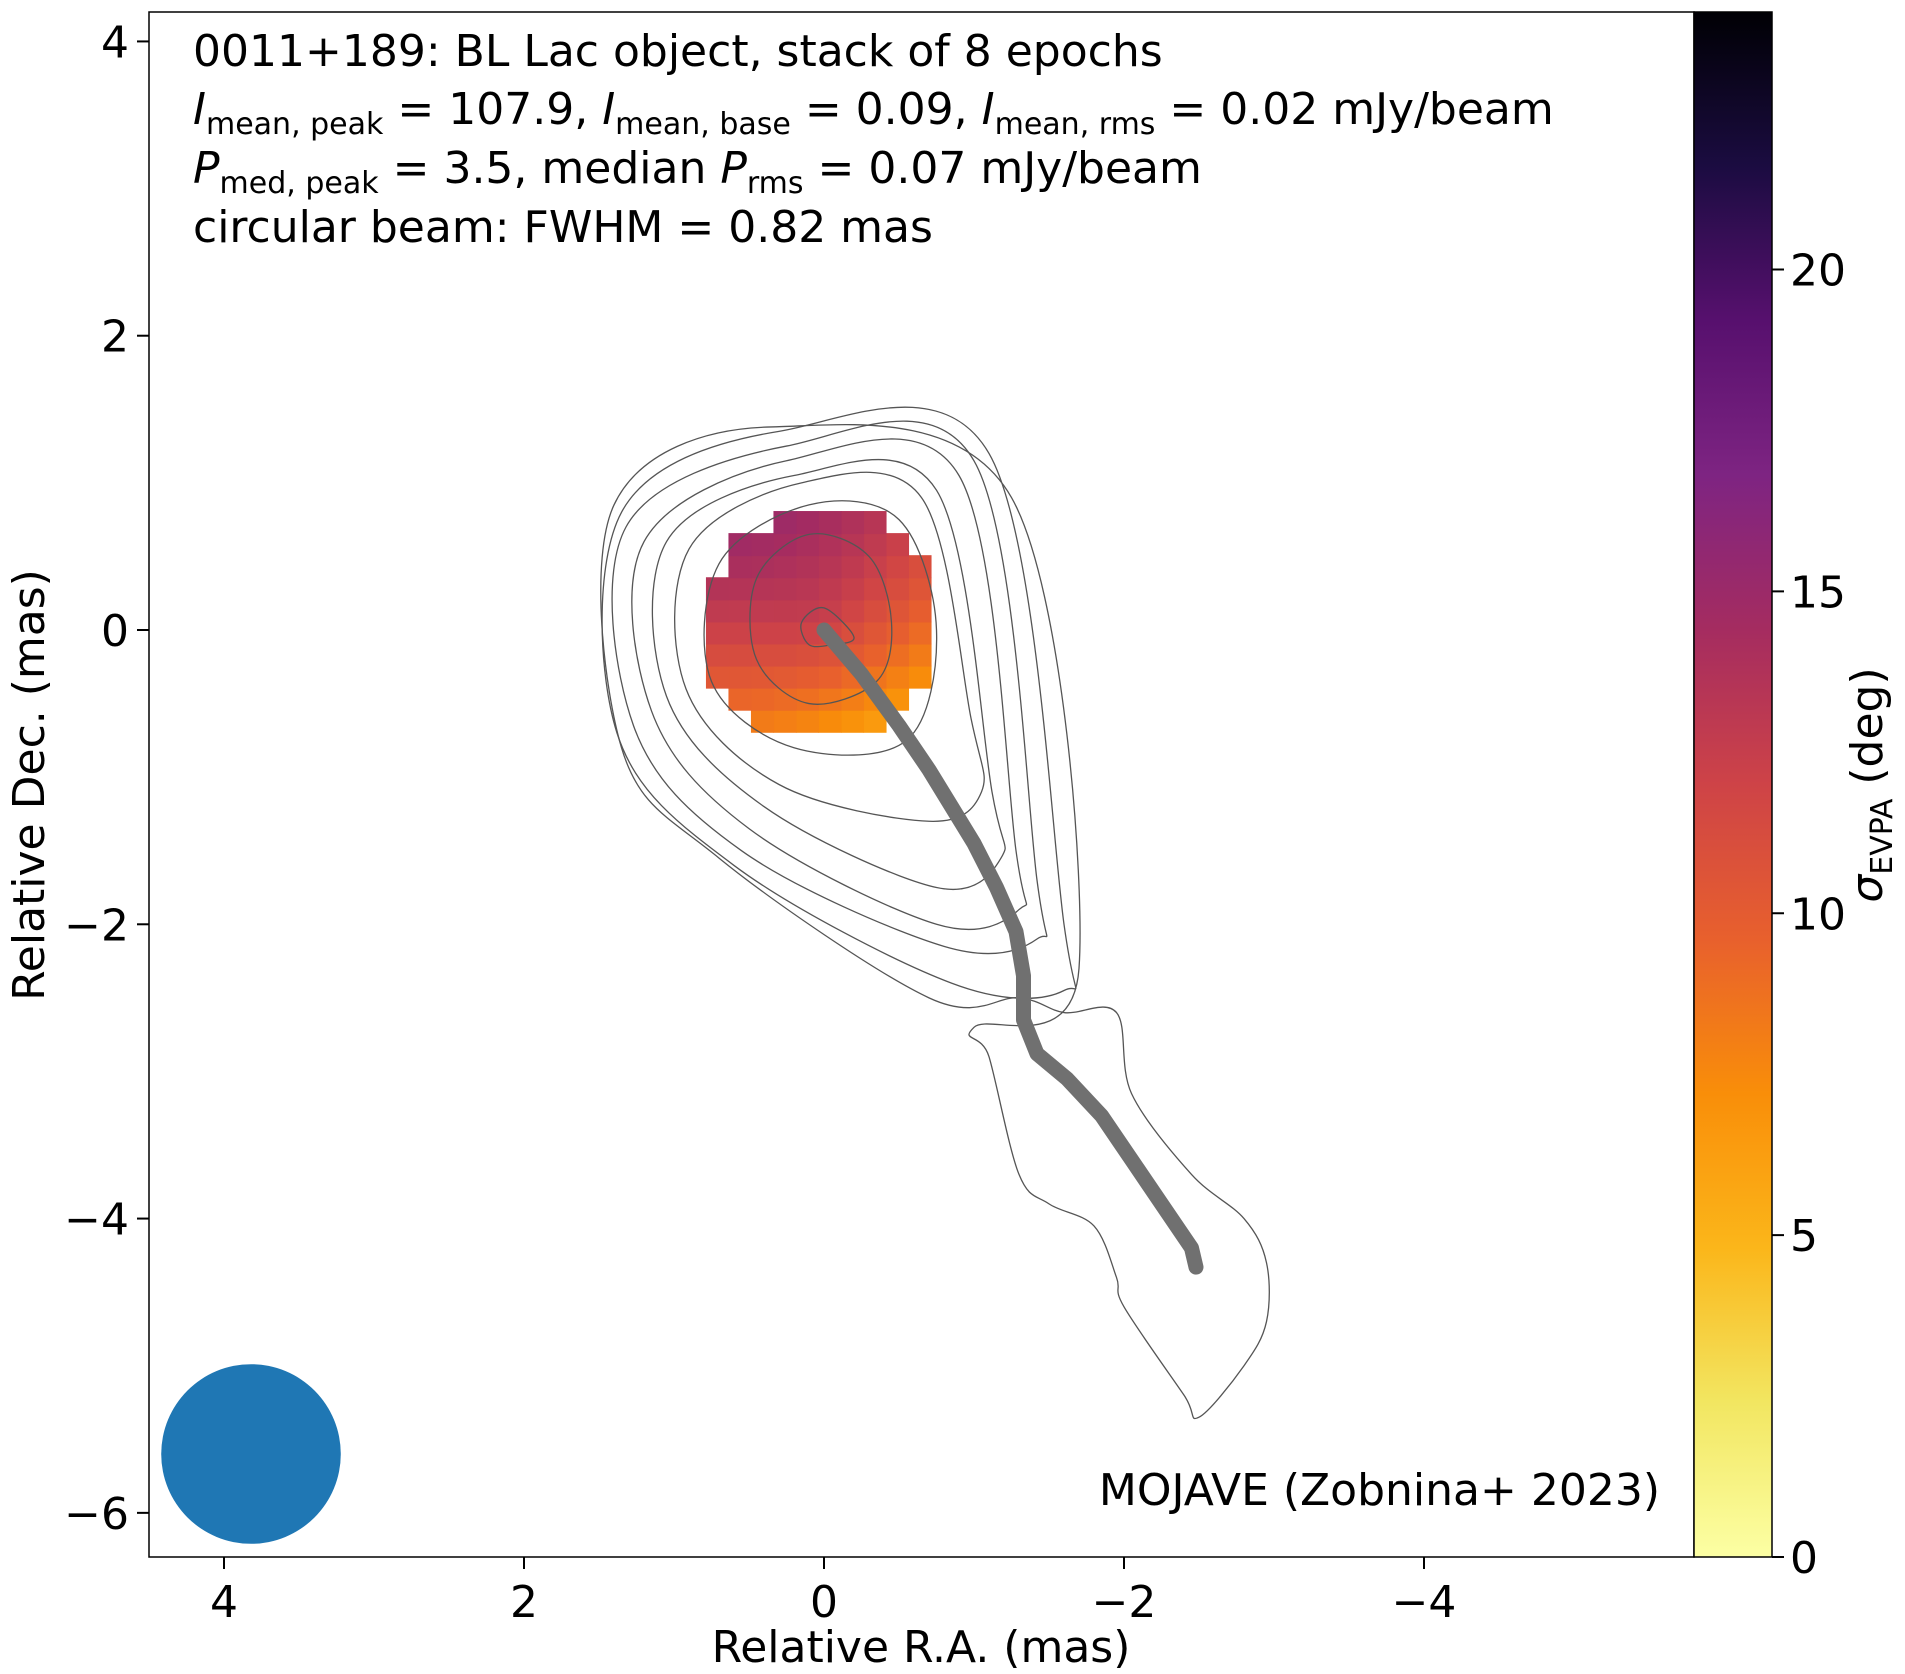 The width and height of the screenshot is (1905, 1674). I want to click on colorbar-tick-label: 10, so click(1818, 914).